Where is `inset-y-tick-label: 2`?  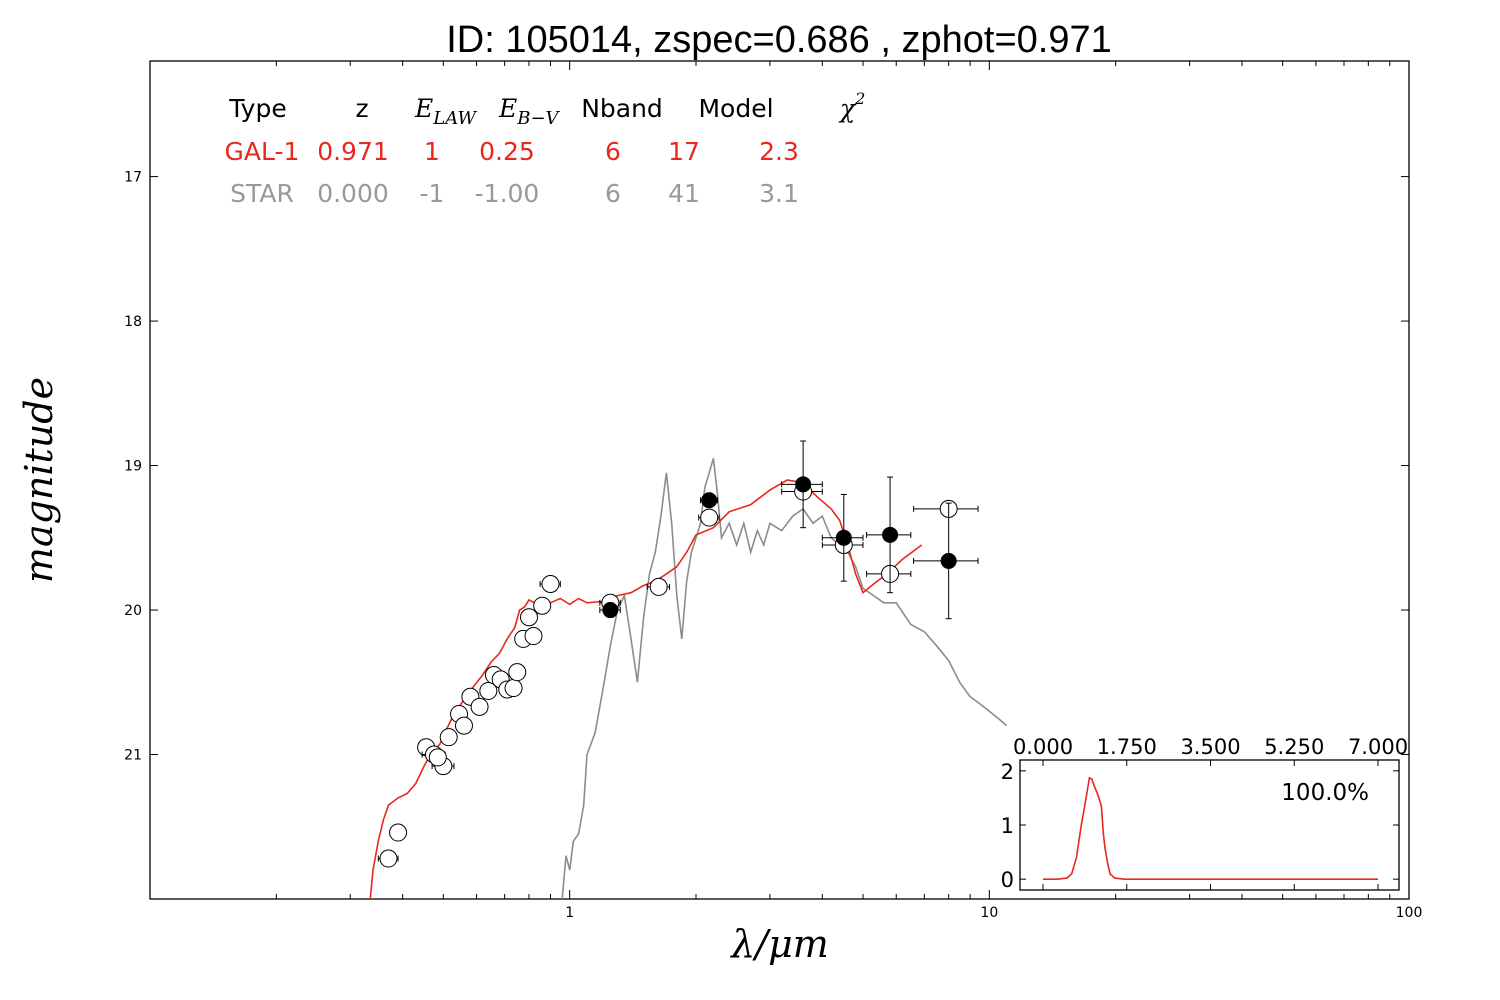 inset-y-tick-label: 2 is located at coordinates (1007, 772).